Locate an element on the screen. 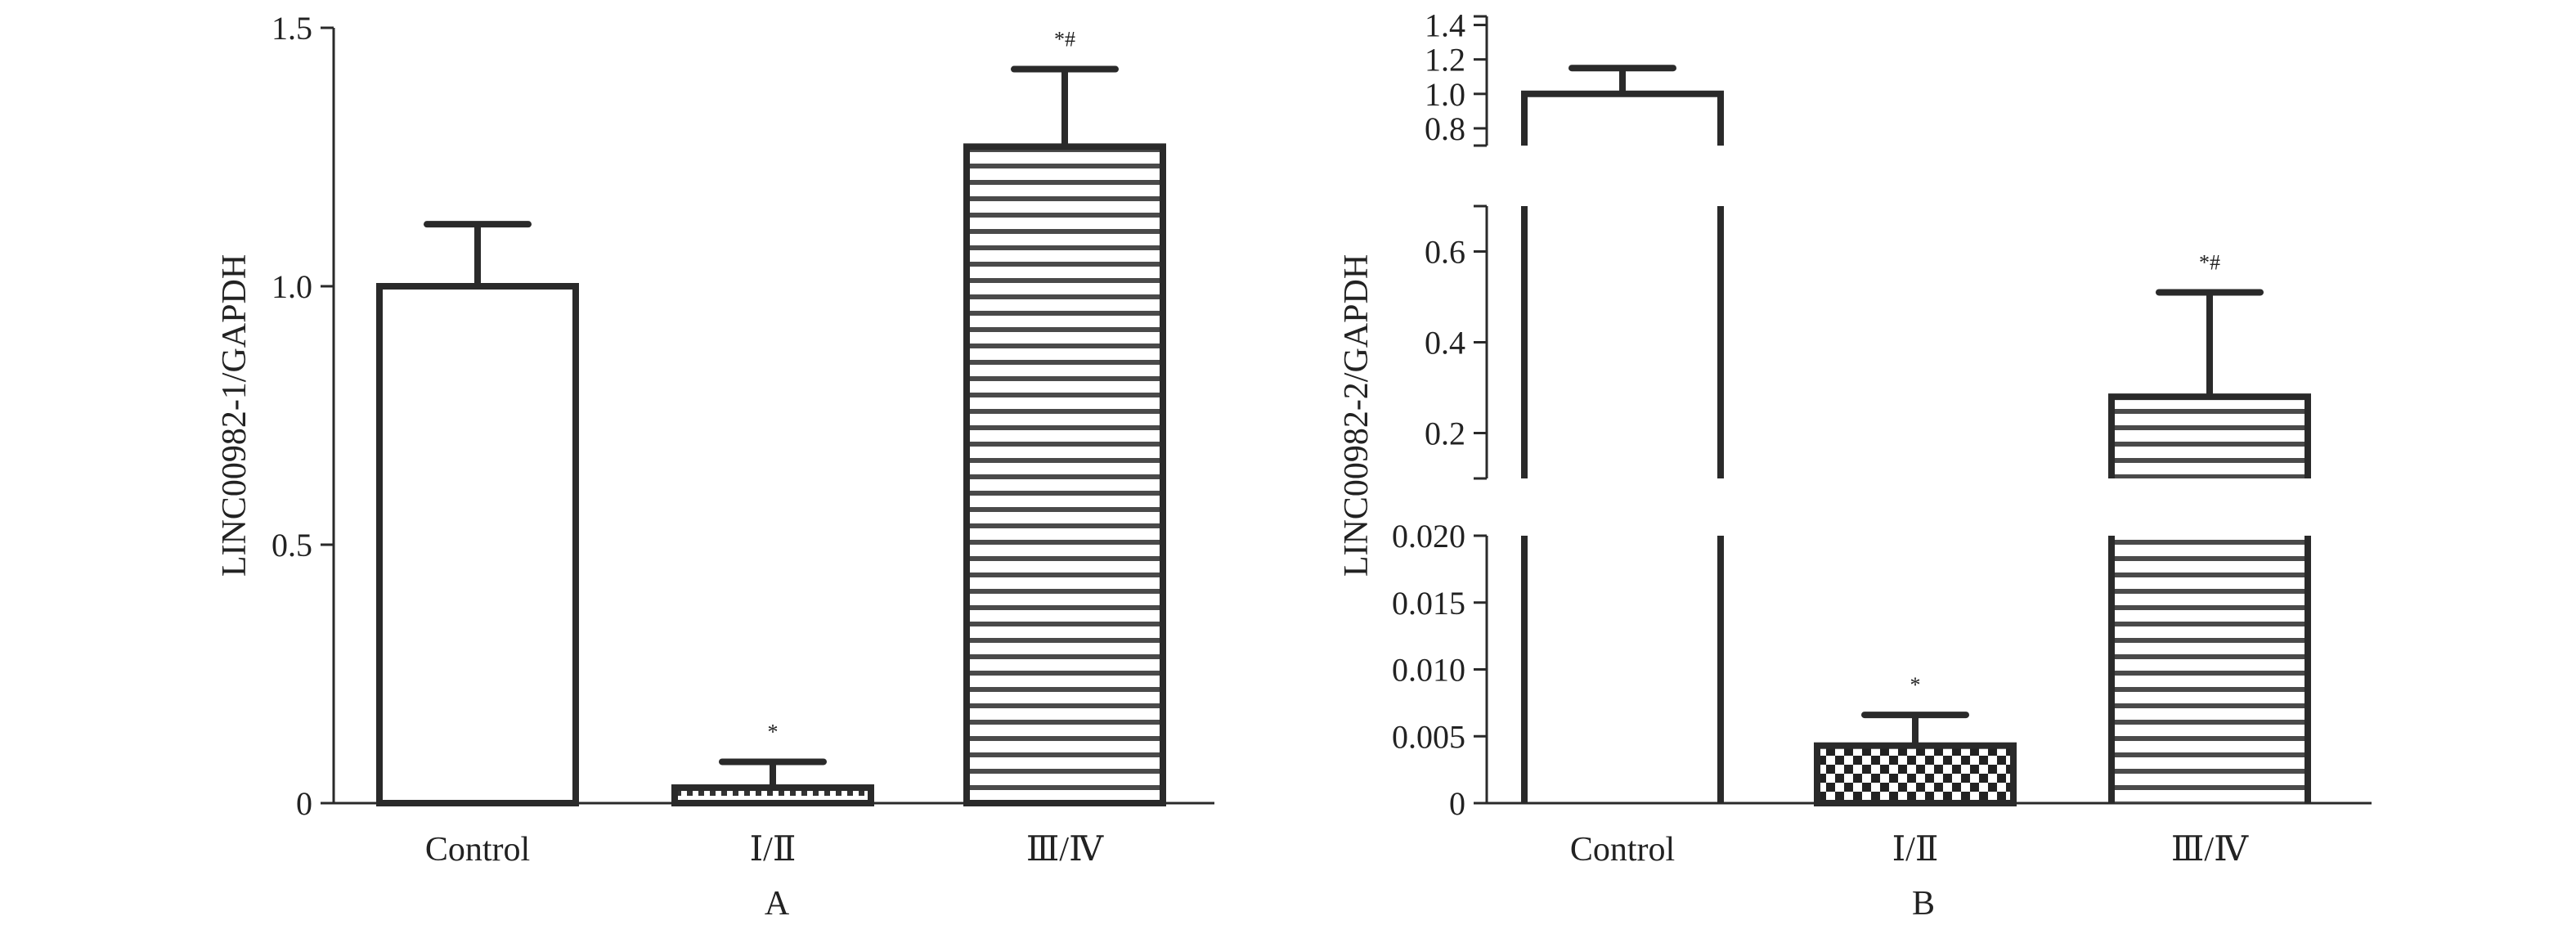  y-tick-label: 0.8 is located at coordinates (1445, 128).